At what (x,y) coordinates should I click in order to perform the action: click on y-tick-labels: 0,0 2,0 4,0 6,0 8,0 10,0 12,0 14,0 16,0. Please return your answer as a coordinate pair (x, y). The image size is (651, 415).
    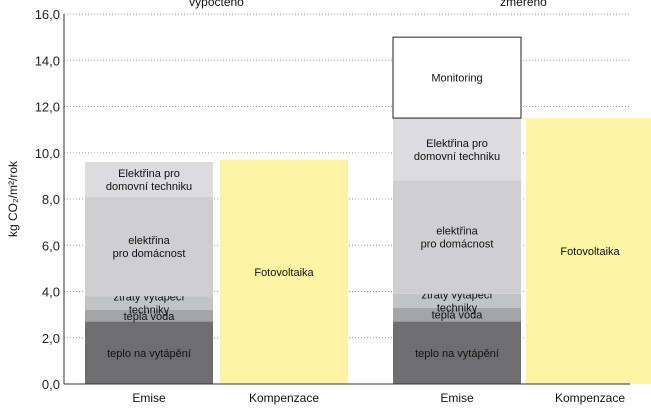
    Looking at the image, I should click on (47, 199).